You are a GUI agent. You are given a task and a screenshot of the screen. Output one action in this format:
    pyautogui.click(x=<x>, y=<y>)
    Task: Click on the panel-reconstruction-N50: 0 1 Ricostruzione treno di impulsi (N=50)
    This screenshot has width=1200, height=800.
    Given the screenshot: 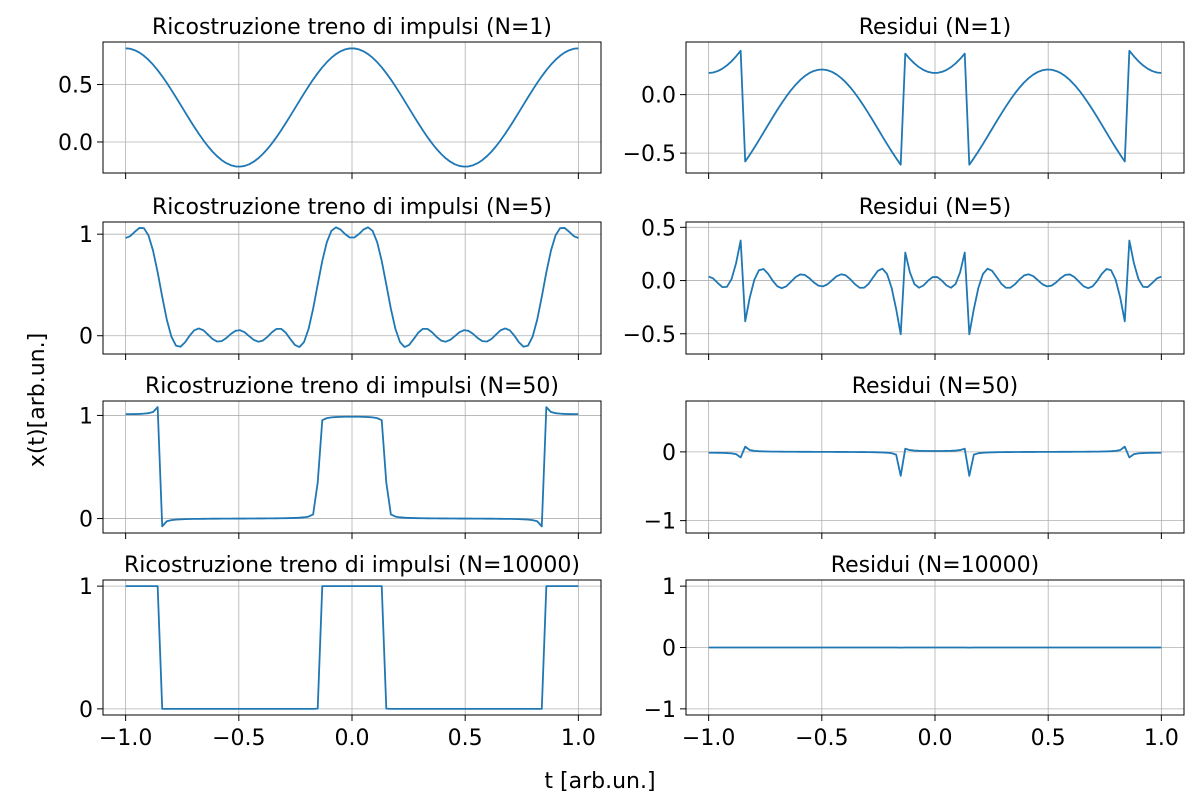 What is the action you would take?
    pyautogui.click(x=340, y=456)
    